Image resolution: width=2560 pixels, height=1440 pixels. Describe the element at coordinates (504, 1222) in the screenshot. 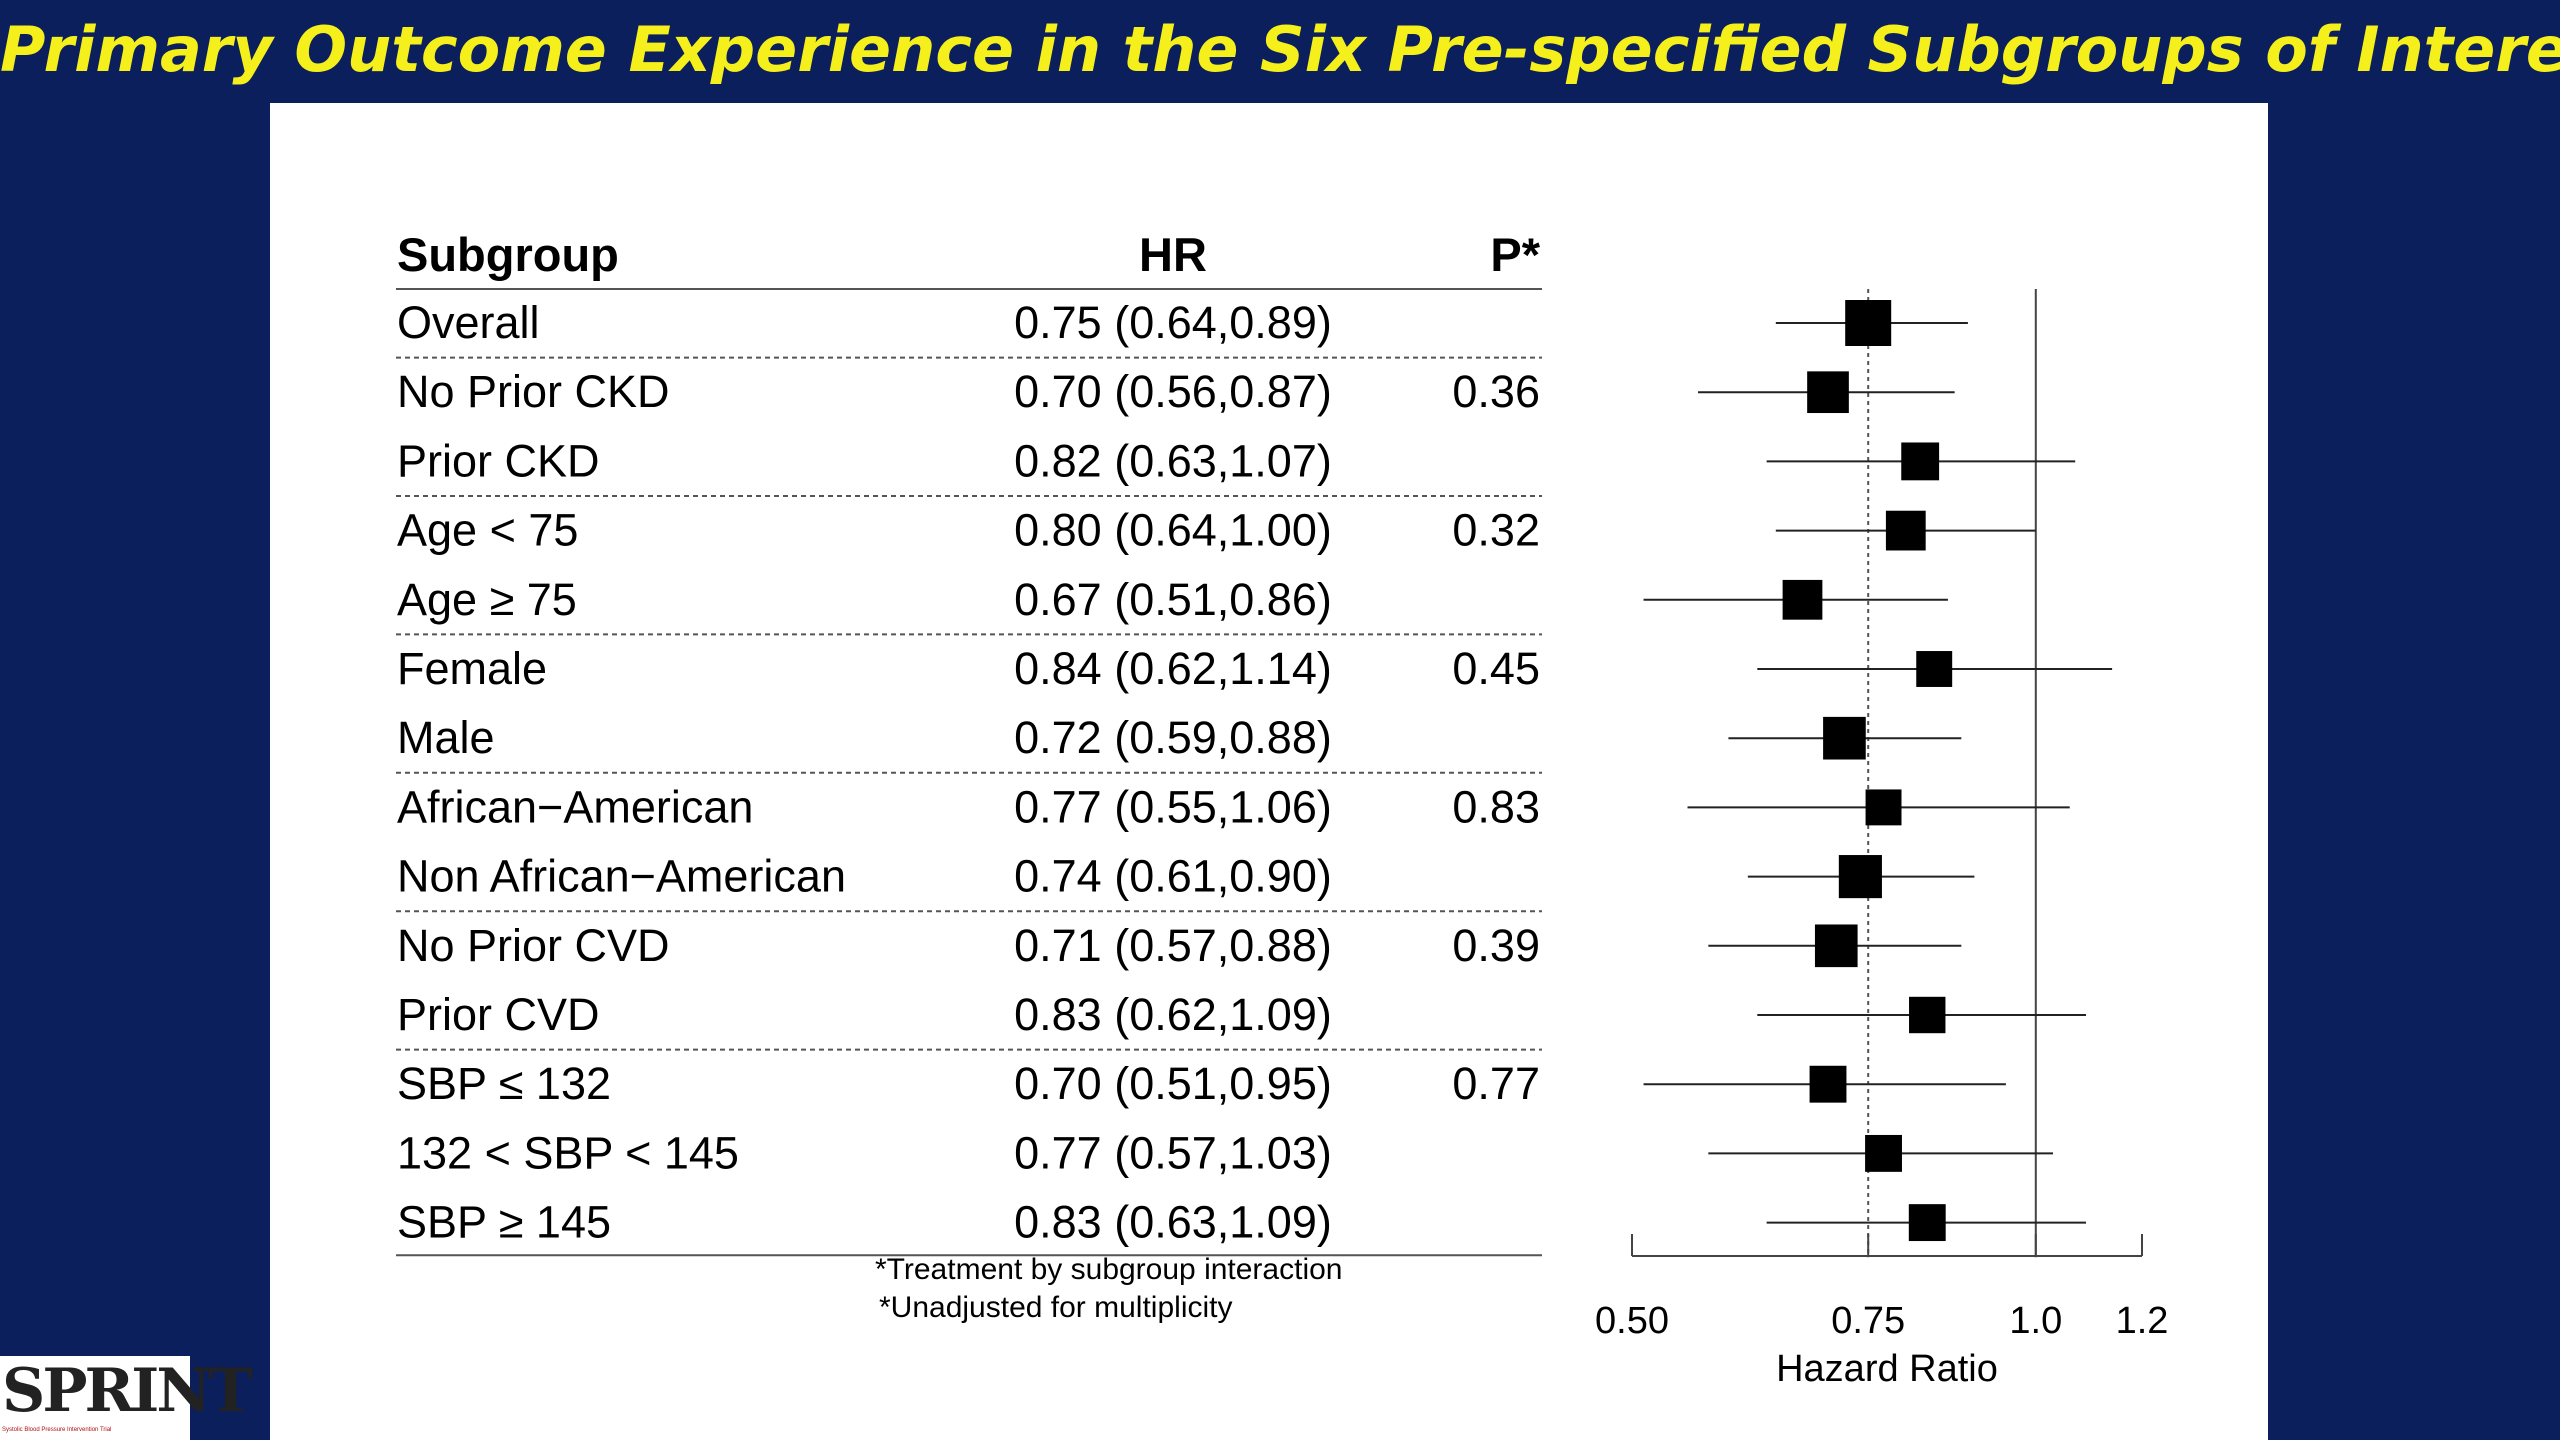

I see `row-subgroup-label: SBP ≥ 145` at that location.